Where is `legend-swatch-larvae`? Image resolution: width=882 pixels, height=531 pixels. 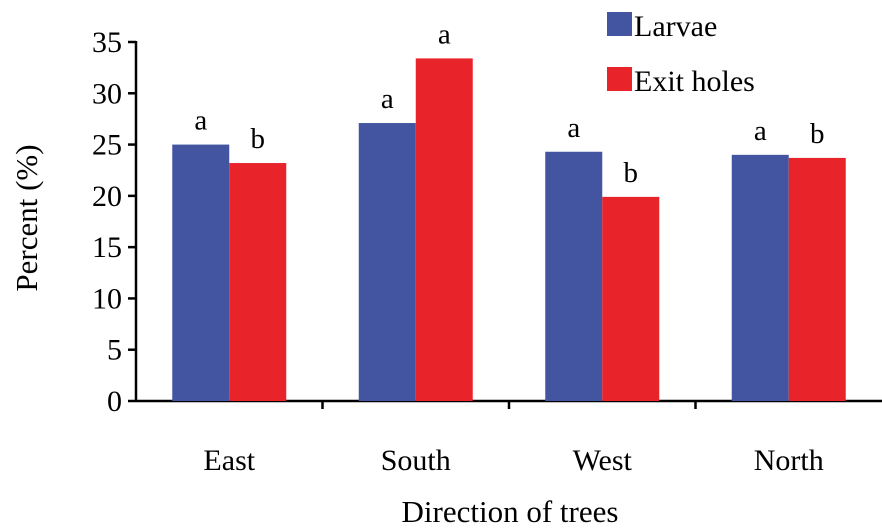 legend-swatch-larvae is located at coordinates (619, 24).